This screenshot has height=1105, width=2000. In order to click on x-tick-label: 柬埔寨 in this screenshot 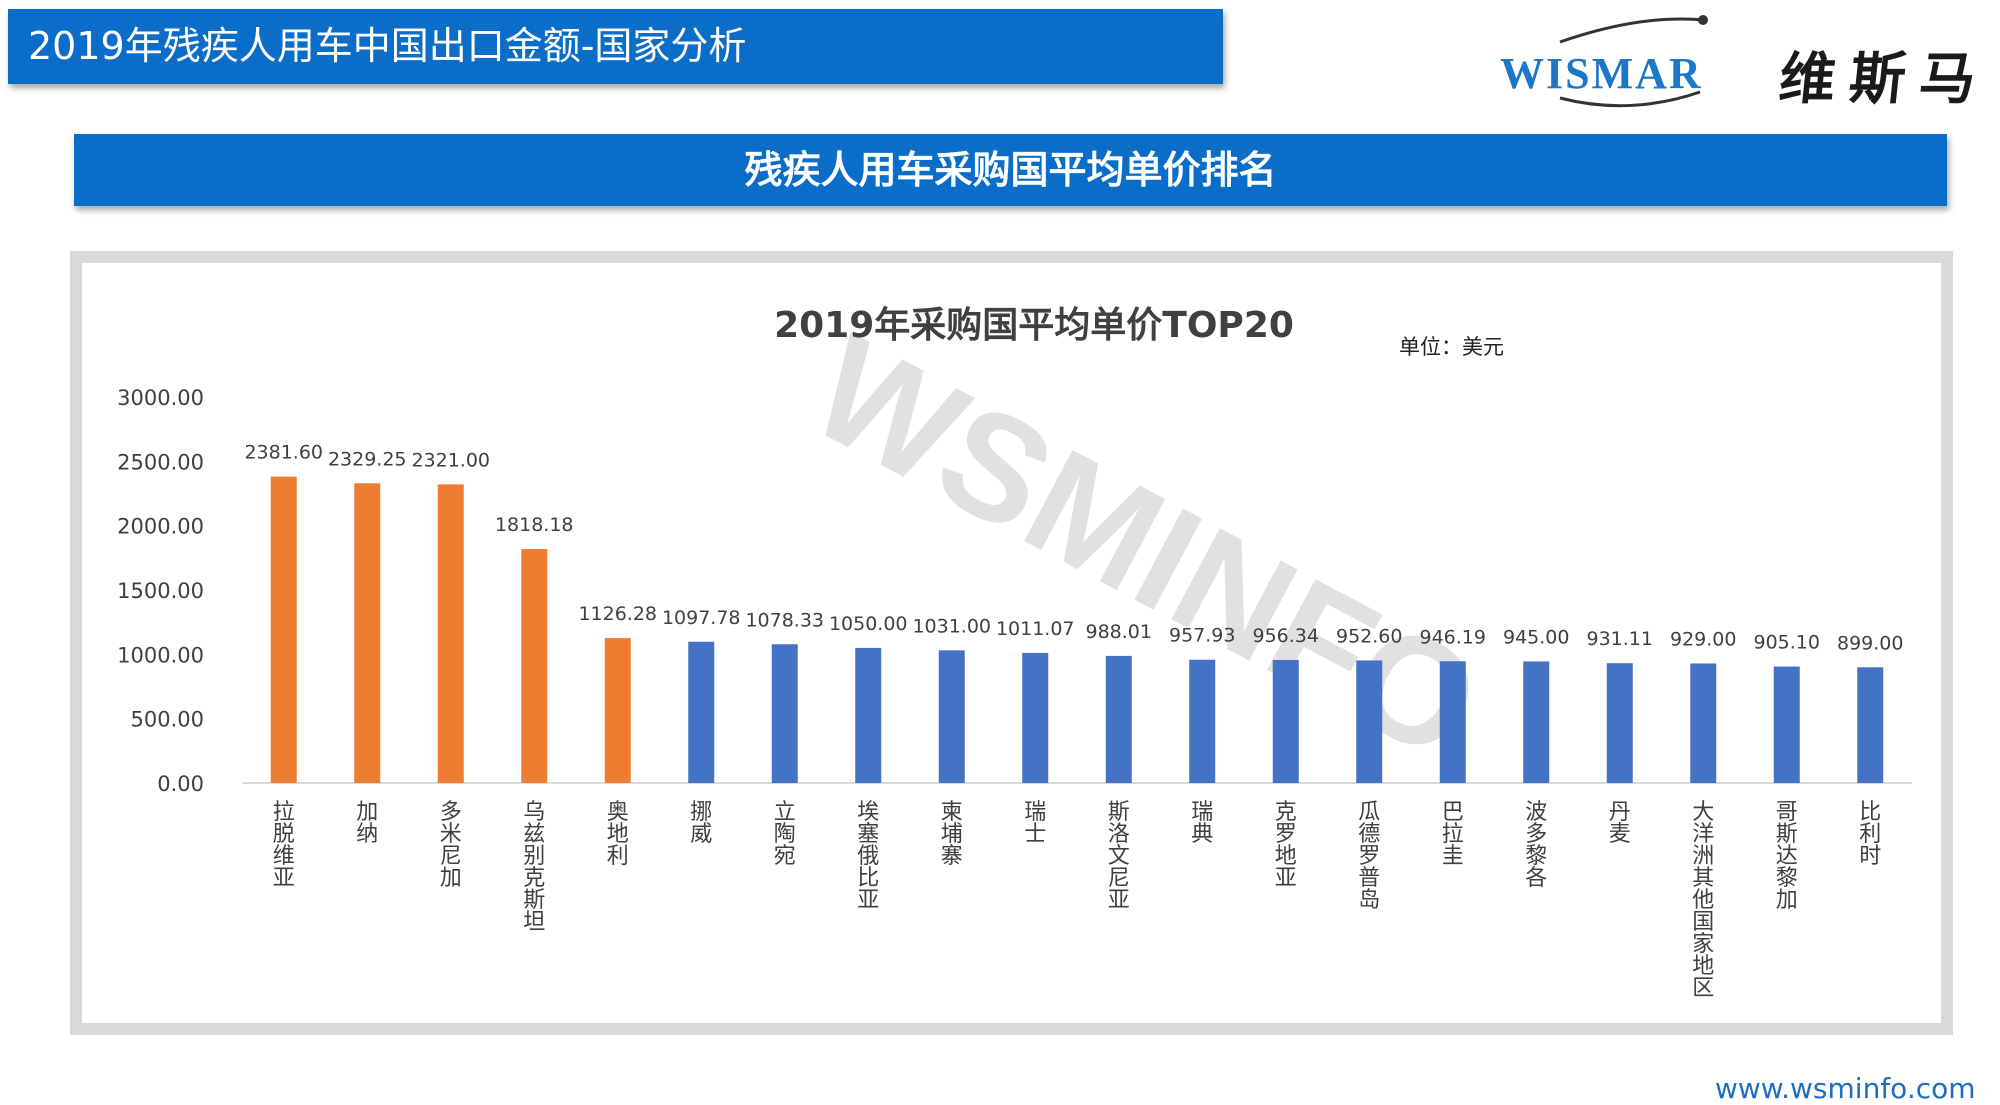, I will do `click(952, 834)`.